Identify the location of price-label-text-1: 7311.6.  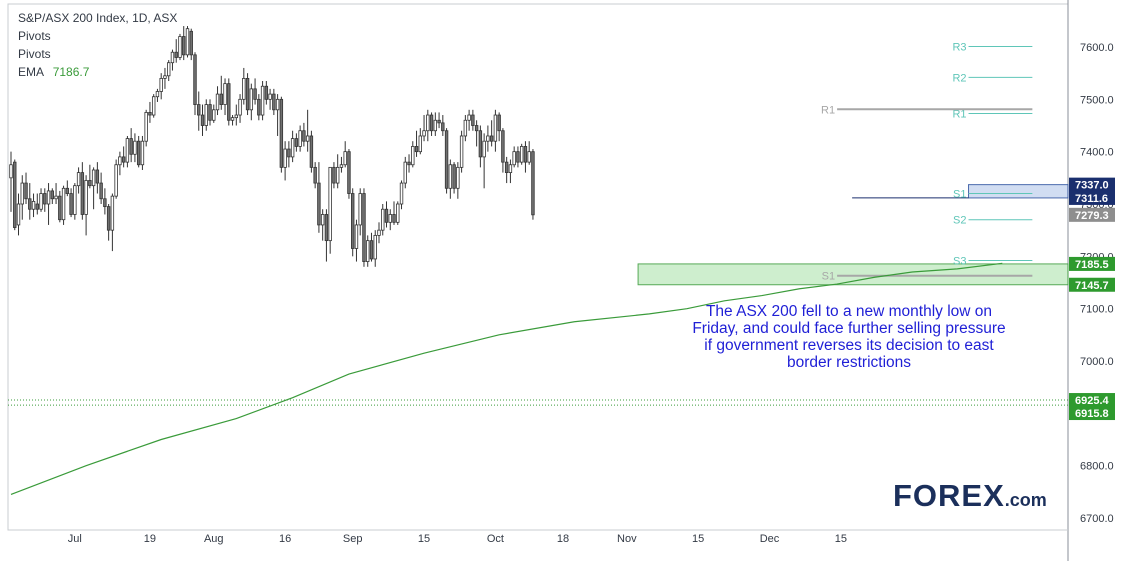
(1091, 199).